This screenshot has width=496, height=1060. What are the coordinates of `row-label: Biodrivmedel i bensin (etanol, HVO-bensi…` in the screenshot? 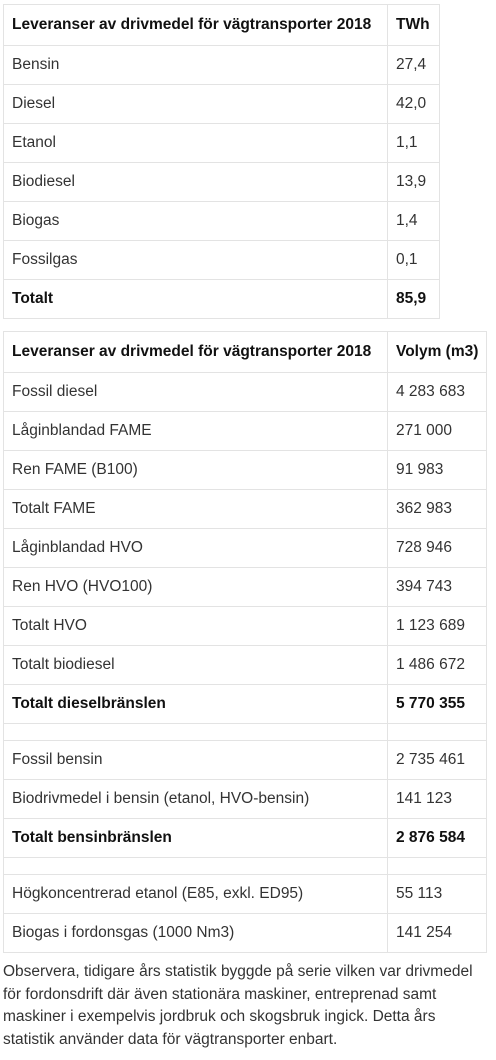 It's located at (195, 799).